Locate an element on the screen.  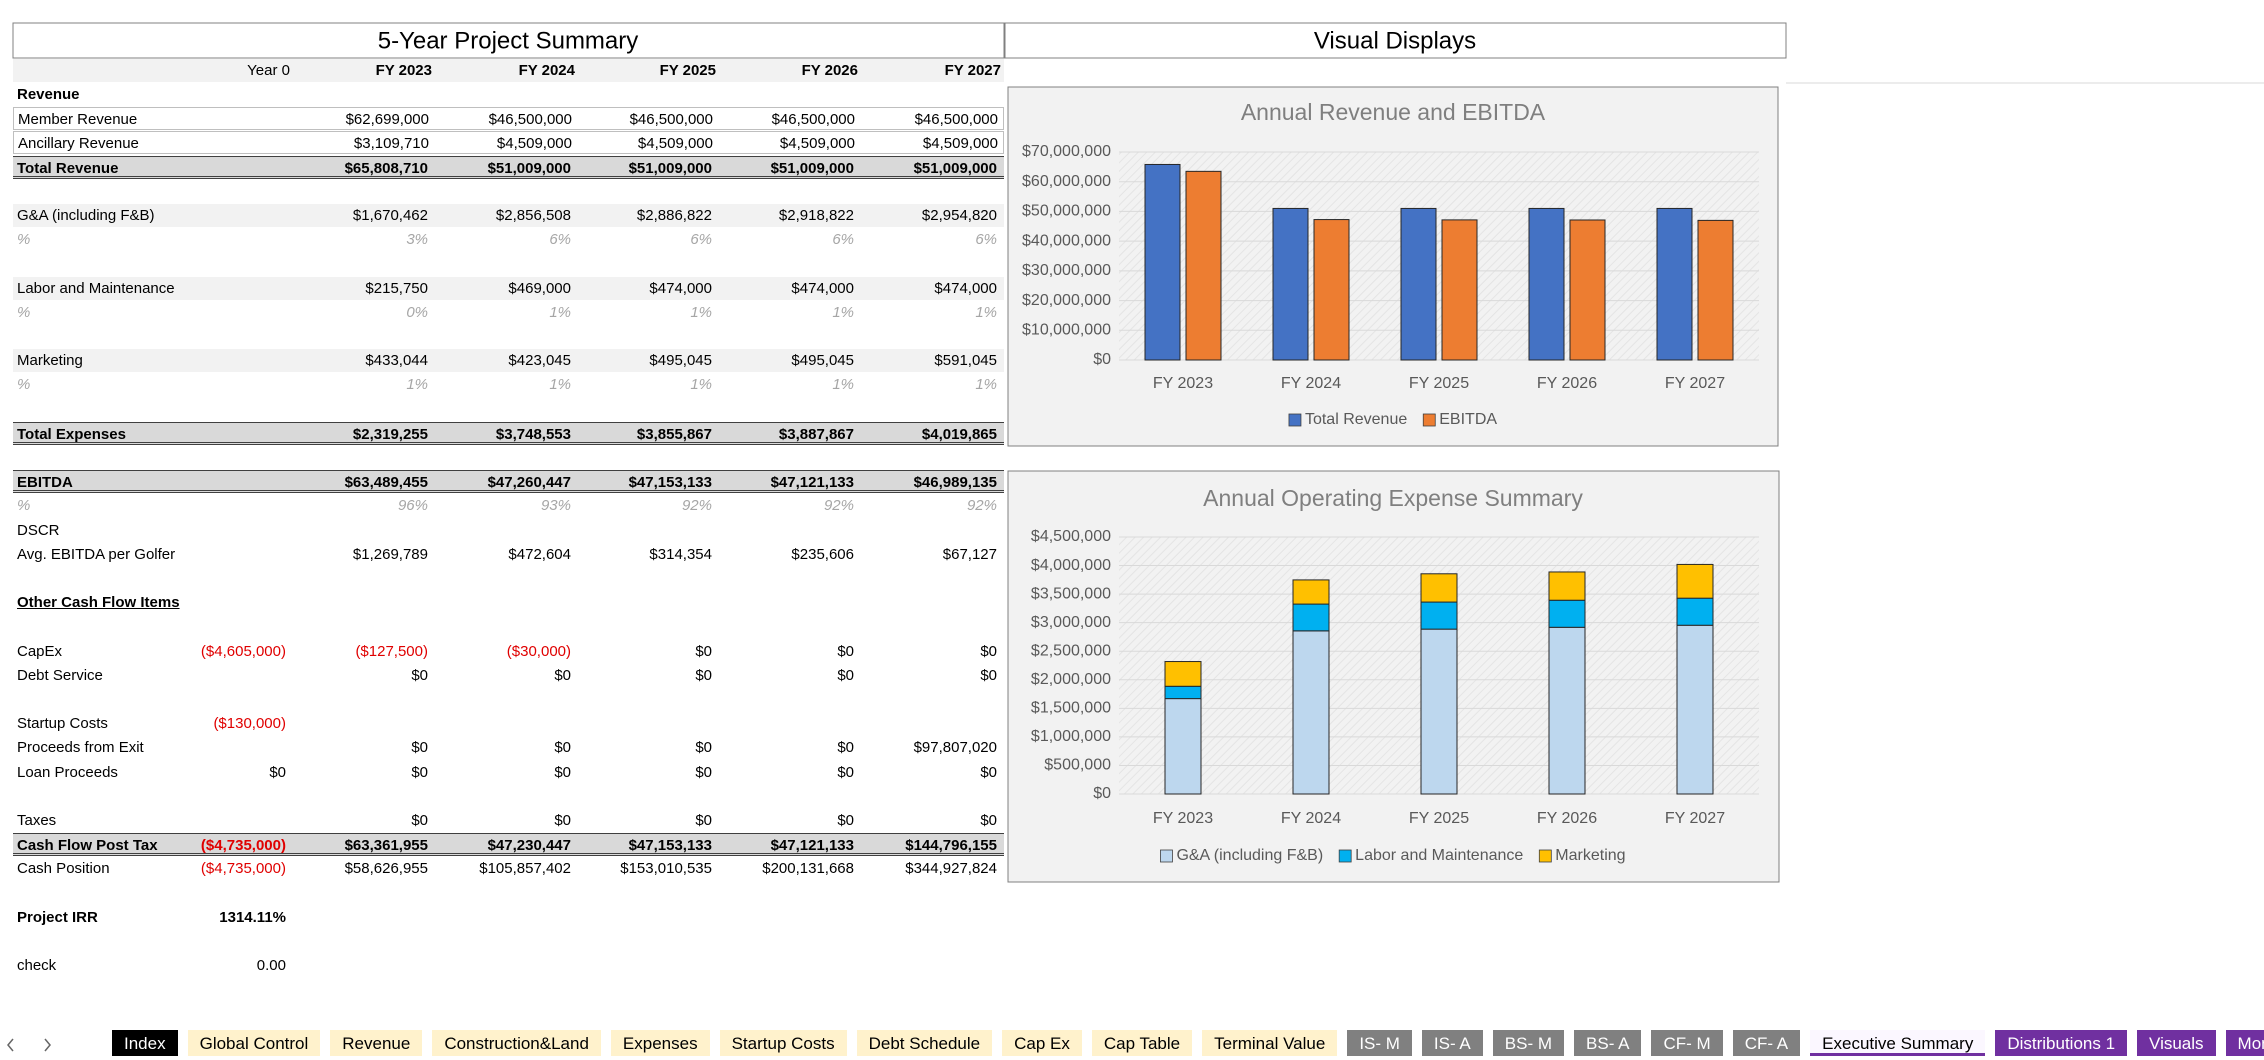
sheet-tab: IS- M is located at coordinates (1379, 1043).